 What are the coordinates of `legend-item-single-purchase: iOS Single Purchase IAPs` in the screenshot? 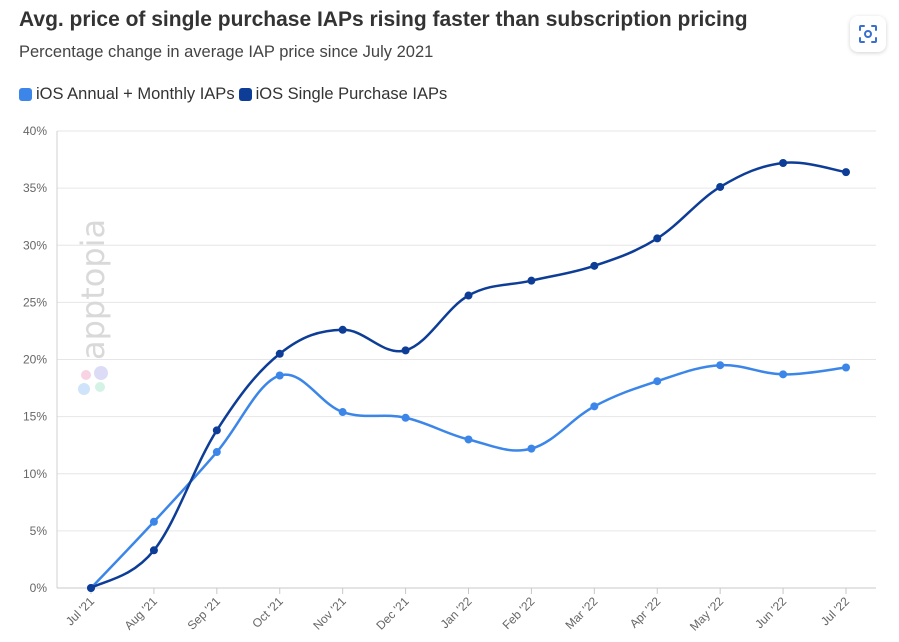 It's located at (343, 94).